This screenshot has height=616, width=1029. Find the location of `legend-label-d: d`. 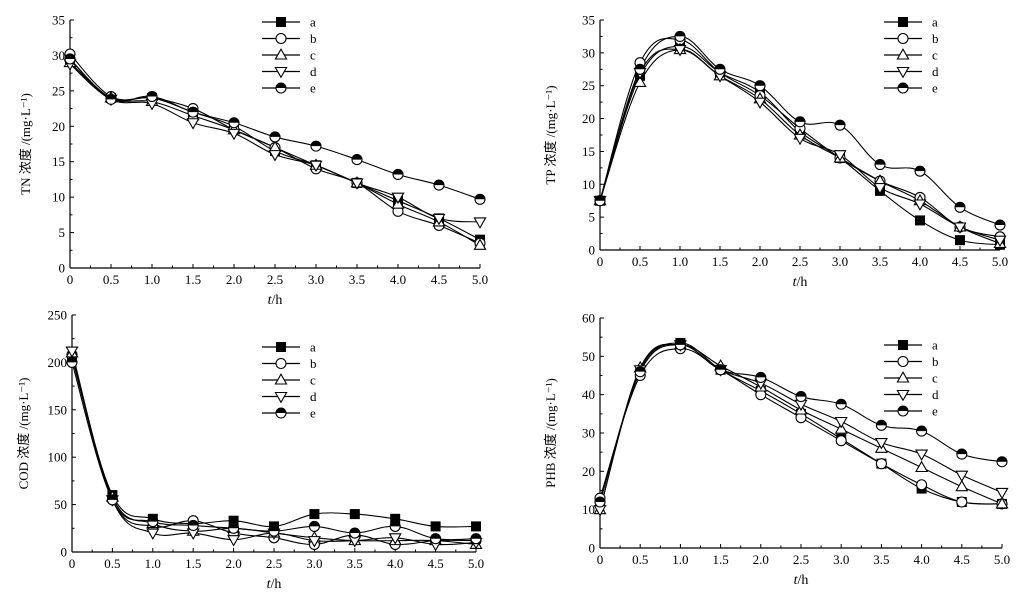

legend-label-d: d is located at coordinates (935, 71).